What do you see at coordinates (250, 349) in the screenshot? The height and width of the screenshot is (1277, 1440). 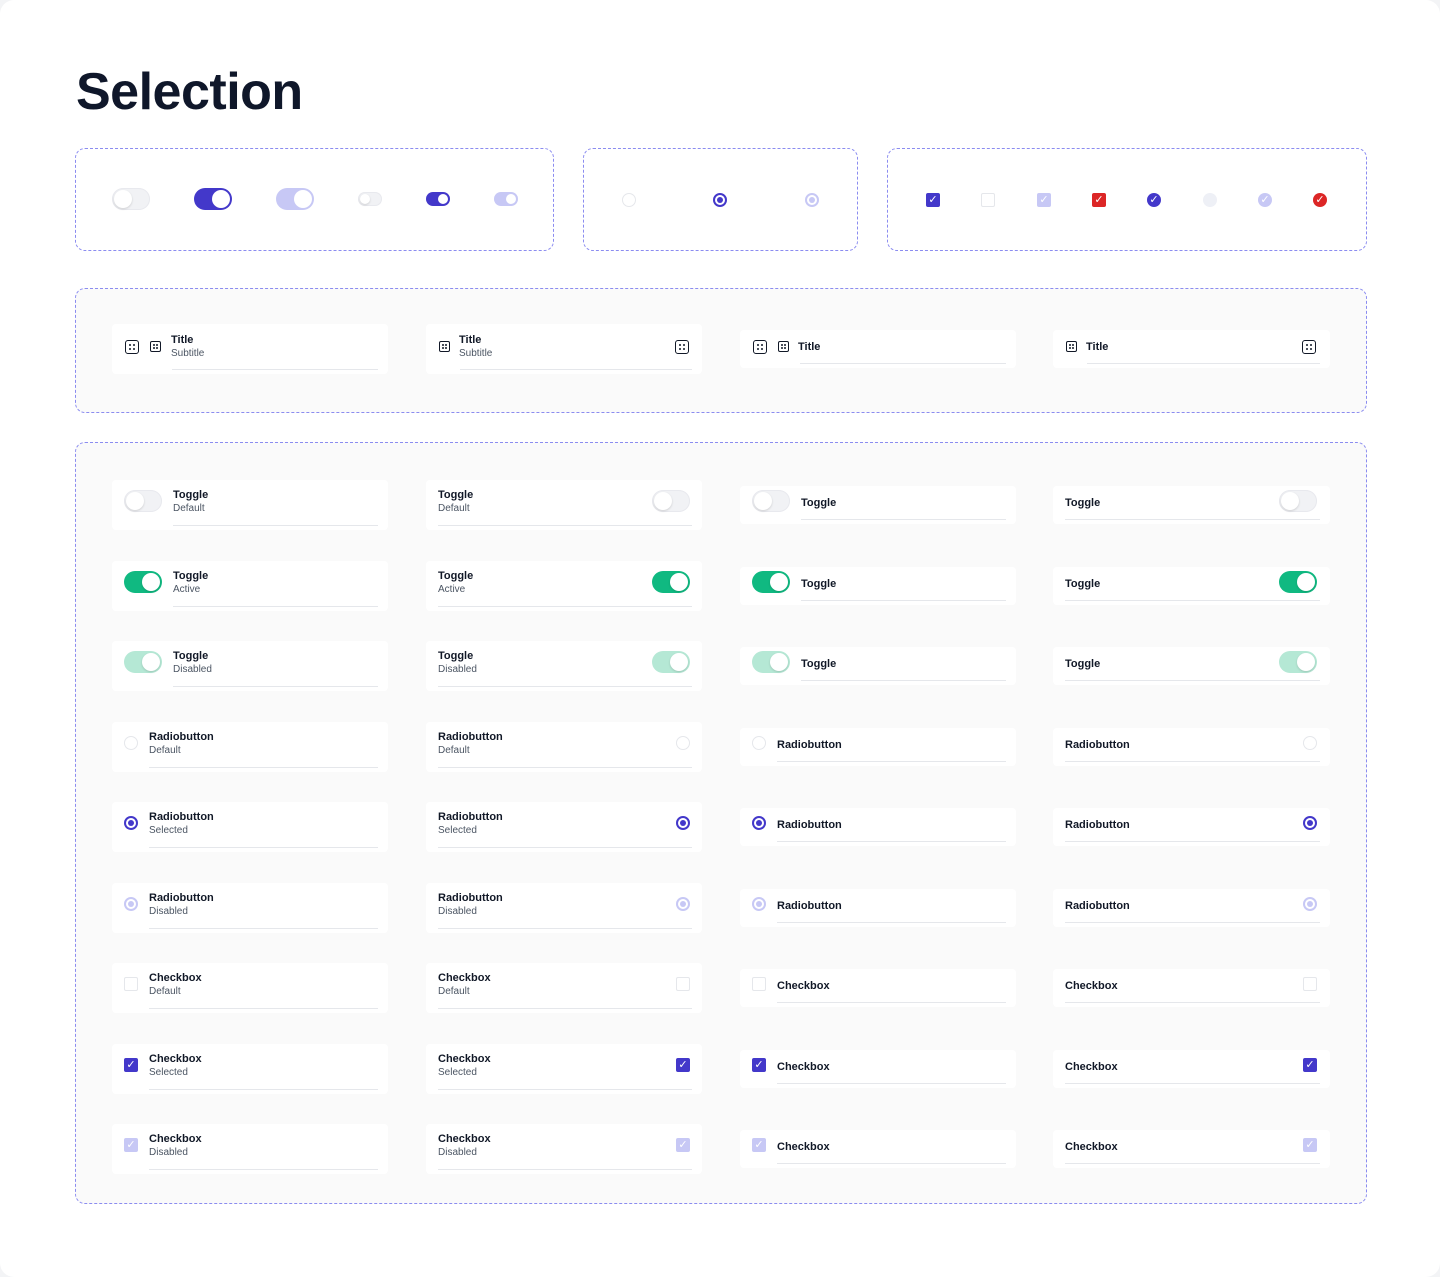 I see `list-cell-leading-icons` at bounding box center [250, 349].